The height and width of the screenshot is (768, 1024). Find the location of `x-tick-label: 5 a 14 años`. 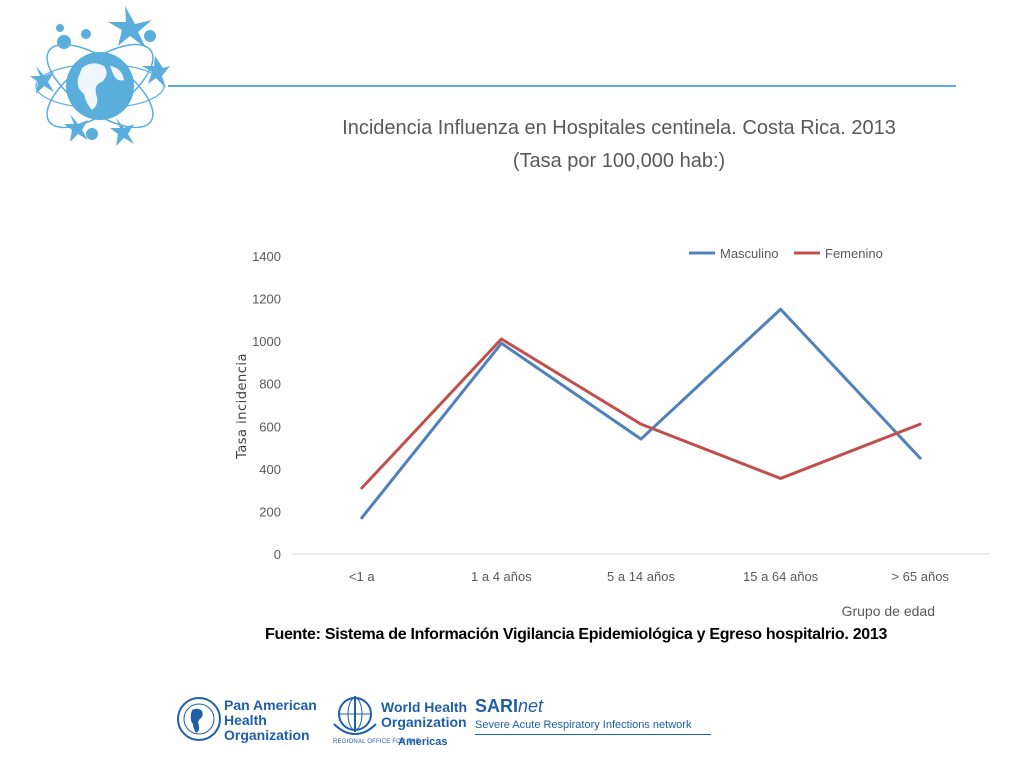

x-tick-label: 5 a 14 años is located at coordinates (641, 576).